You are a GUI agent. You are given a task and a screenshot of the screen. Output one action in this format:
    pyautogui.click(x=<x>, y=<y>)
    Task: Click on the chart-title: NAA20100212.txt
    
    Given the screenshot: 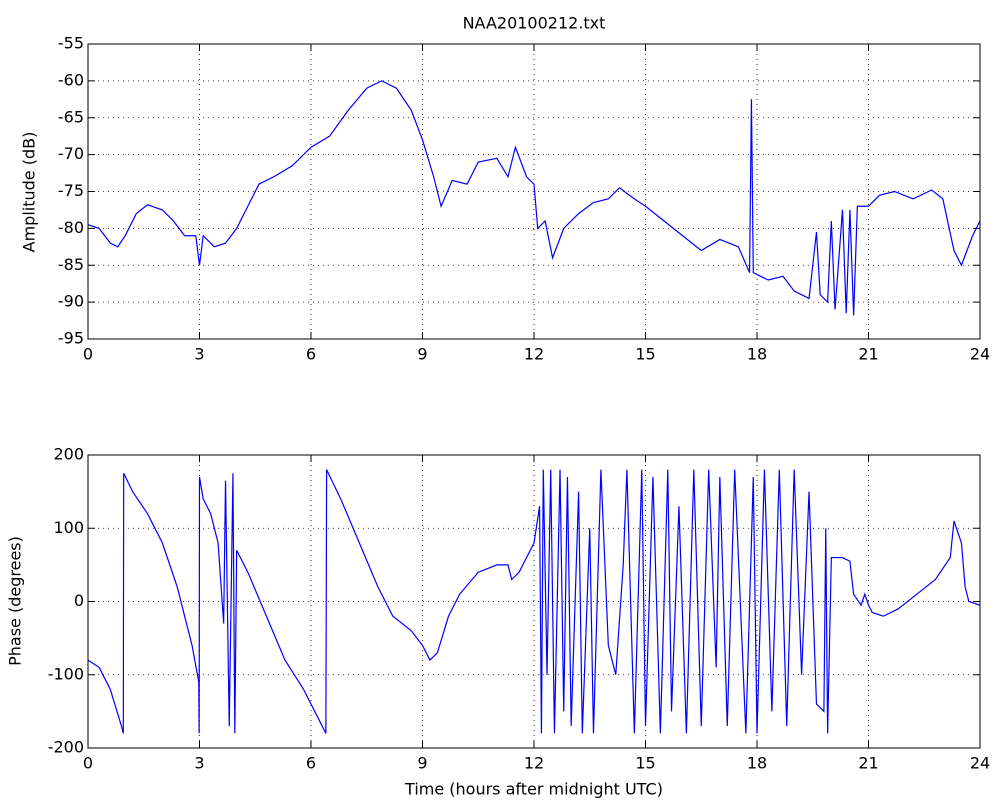 What is the action you would take?
    pyautogui.click(x=534, y=23)
    